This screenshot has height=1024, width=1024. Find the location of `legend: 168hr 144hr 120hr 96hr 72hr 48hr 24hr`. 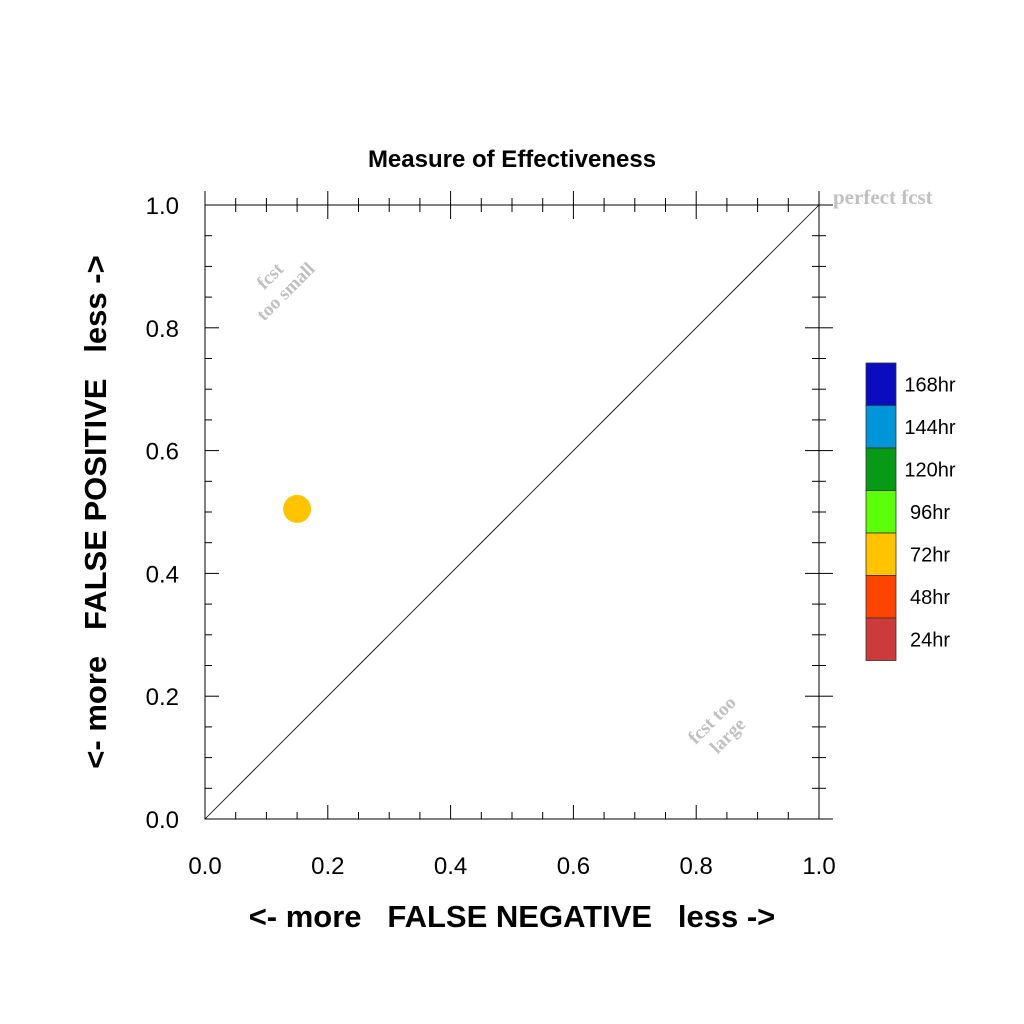

legend: 168hr 144hr 120hr 96hr 72hr 48hr 24hr is located at coordinates (910, 511).